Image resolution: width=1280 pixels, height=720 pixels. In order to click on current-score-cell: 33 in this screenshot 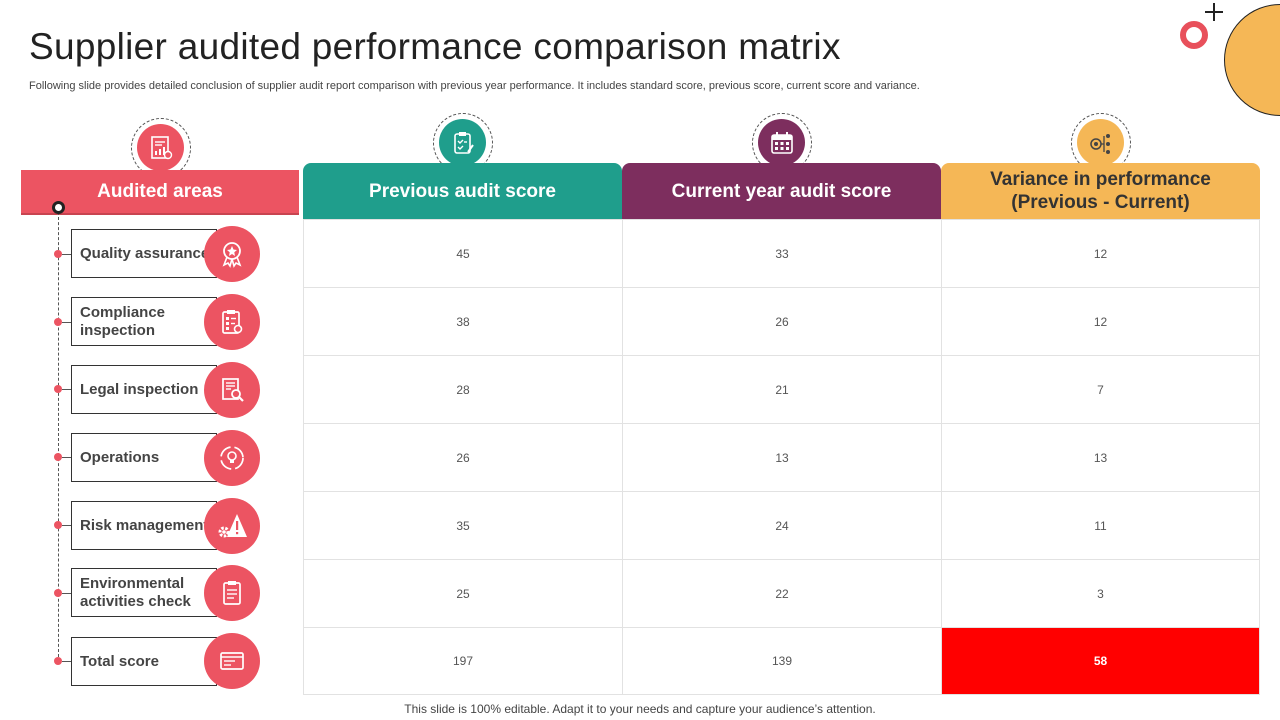, I will do `click(782, 254)`.